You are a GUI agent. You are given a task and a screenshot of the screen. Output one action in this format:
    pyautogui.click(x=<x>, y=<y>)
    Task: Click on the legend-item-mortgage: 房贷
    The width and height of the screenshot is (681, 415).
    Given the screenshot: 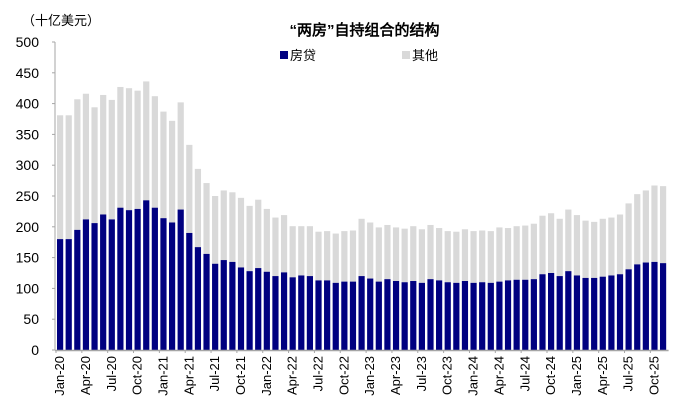 What is the action you would take?
    pyautogui.click(x=298, y=54)
    